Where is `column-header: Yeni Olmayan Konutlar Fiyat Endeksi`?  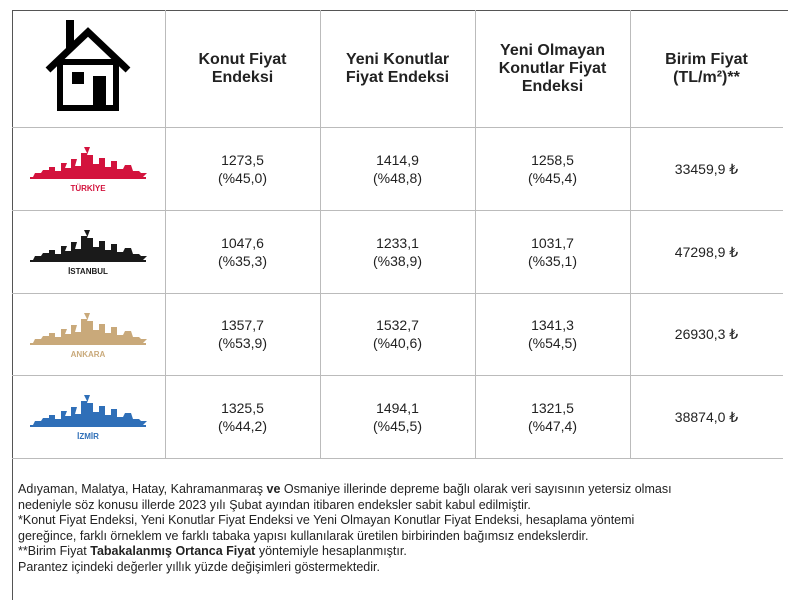 column-header: Yeni Olmayan Konutlar Fiyat Endeksi is located at coordinates (552, 68).